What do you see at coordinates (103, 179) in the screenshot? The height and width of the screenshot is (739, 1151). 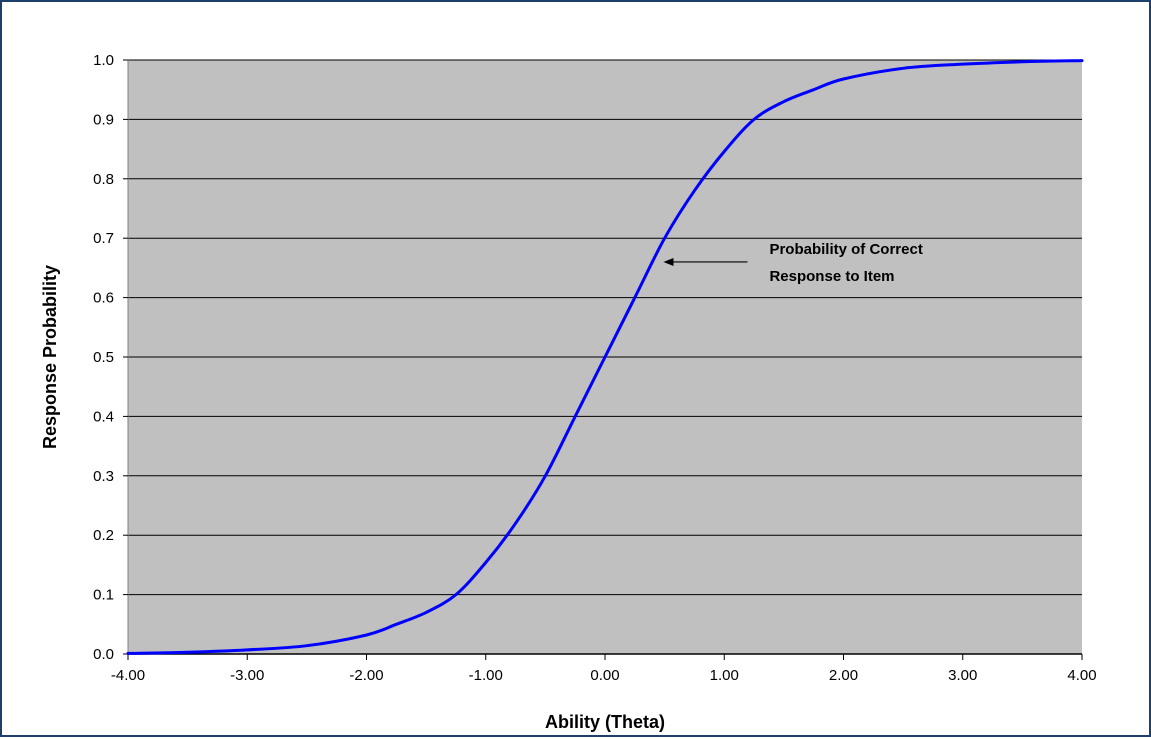 I see `y-tick-label: 0.8` at bounding box center [103, 179].